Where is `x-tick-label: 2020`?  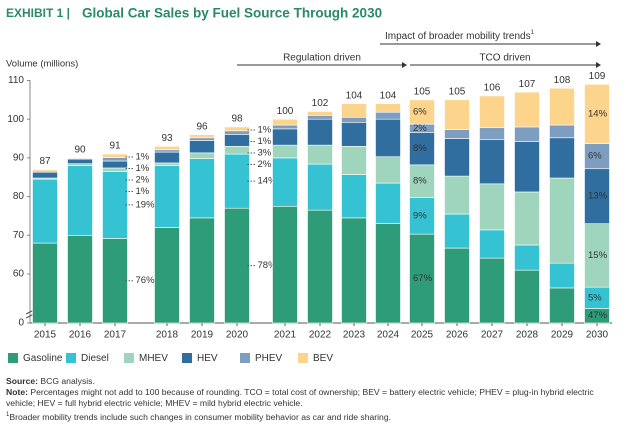
x-tick-label: 2020 is located at coordinates (237, 335).